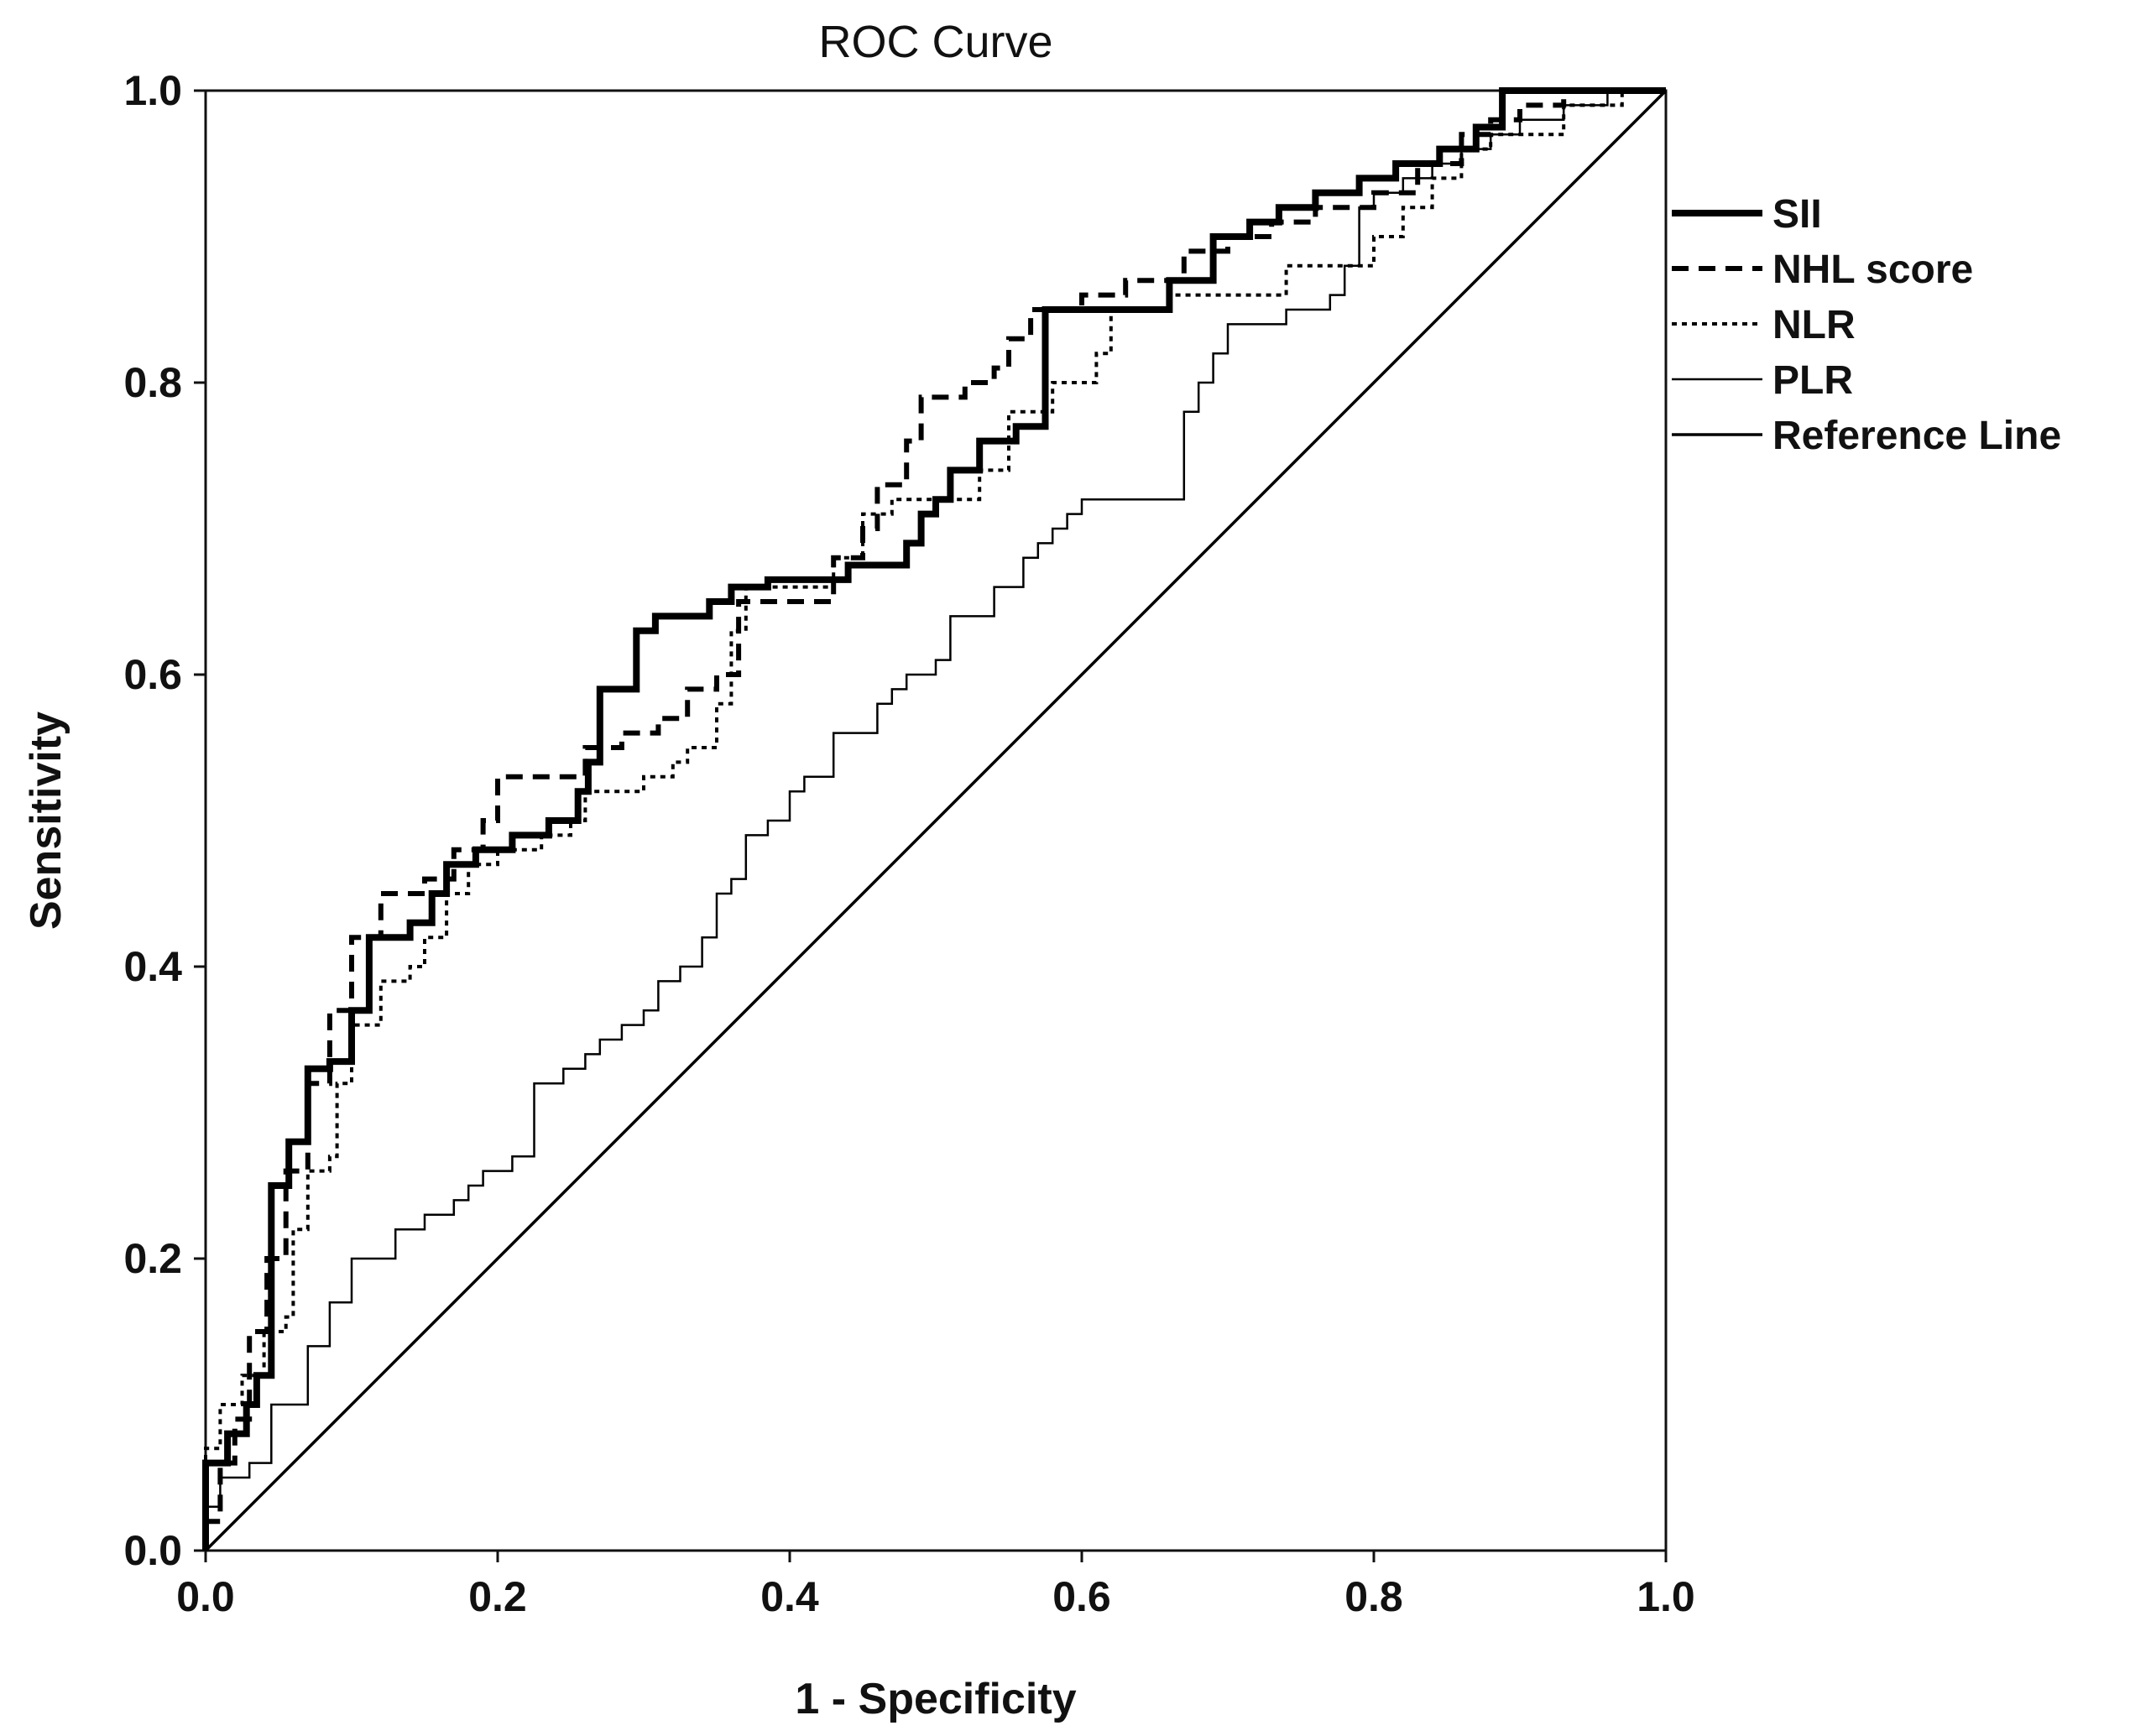 The height and width of the screenshot is (1736, 2130). I want to click on x-tick-label: 0.2, so click(497, 1596).